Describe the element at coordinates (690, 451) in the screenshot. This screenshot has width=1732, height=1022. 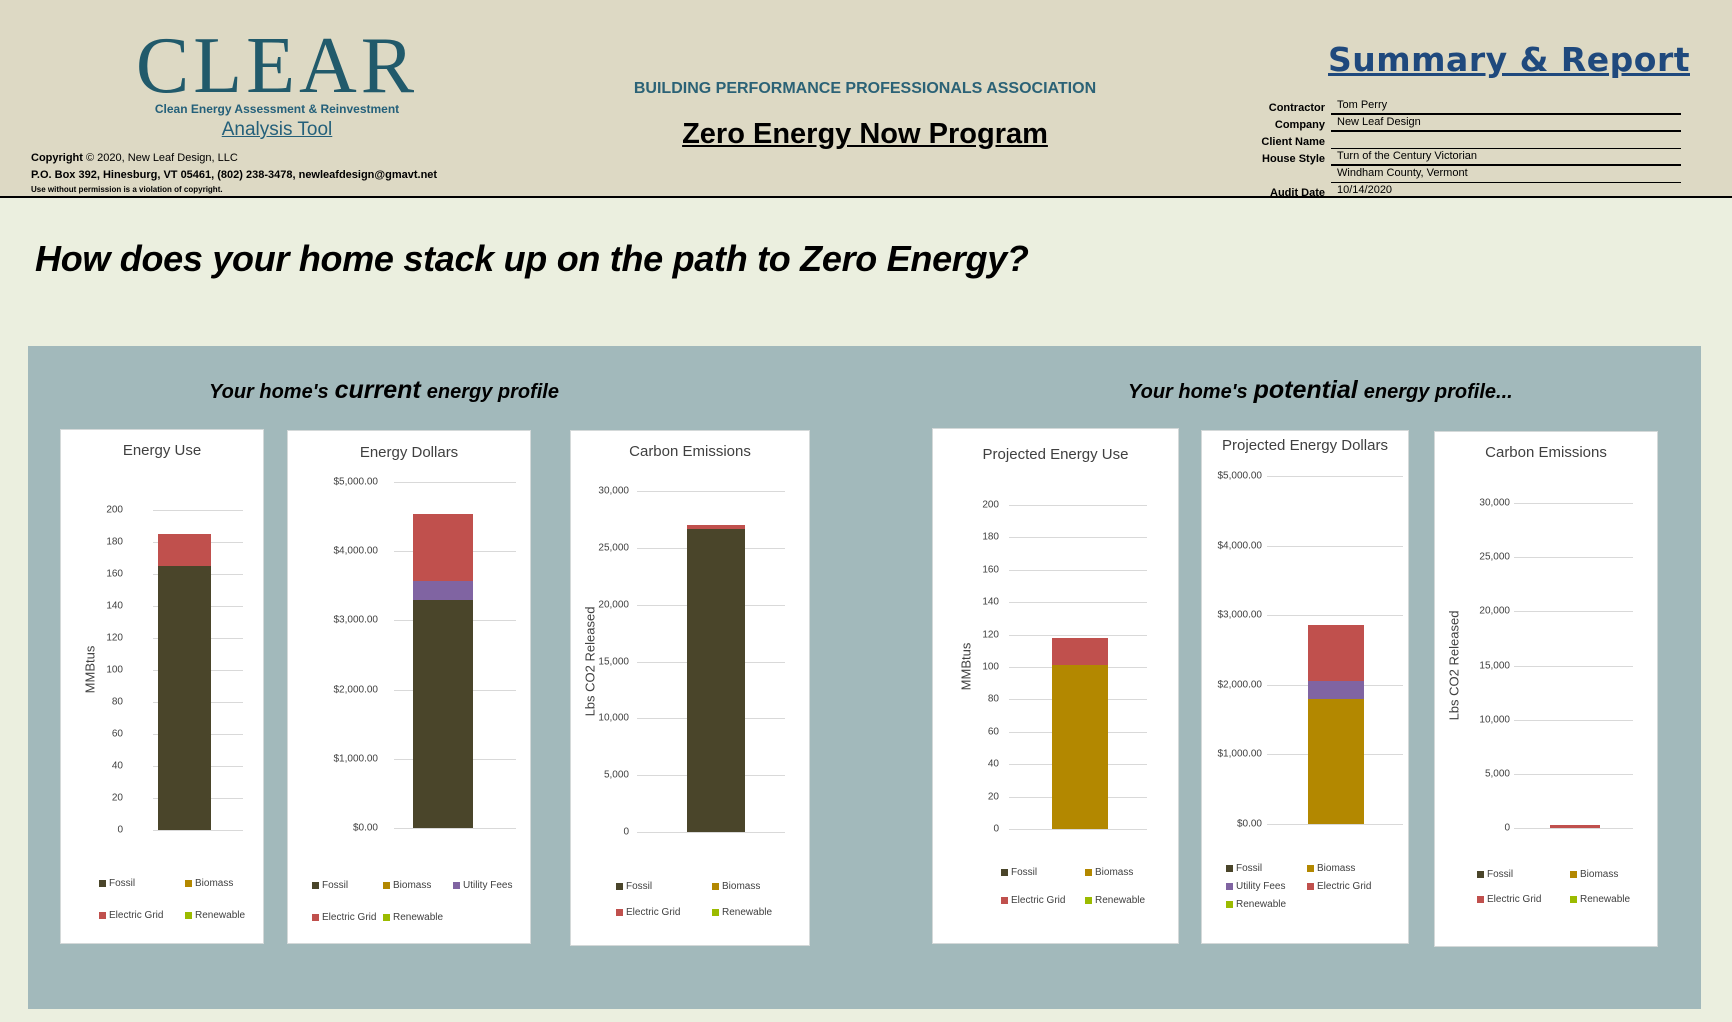
I see `chart-title: Carbon Emissions` at that location.